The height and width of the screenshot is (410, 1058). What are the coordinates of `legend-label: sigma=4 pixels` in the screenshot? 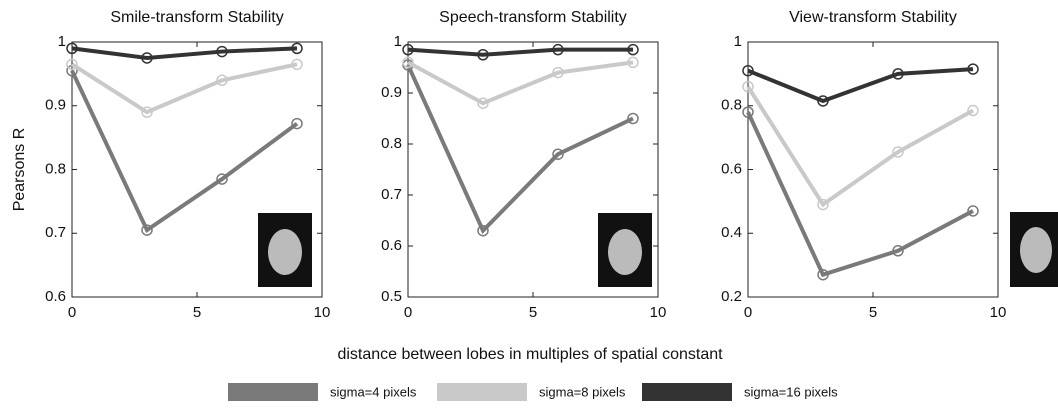 It's located at (373, 391).